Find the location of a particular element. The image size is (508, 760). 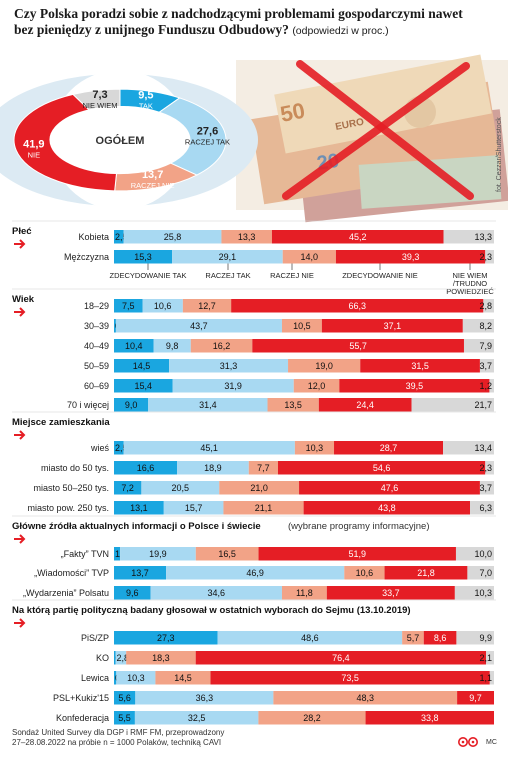

row-label: 70 i więcej is located at coordinates (88, 405).